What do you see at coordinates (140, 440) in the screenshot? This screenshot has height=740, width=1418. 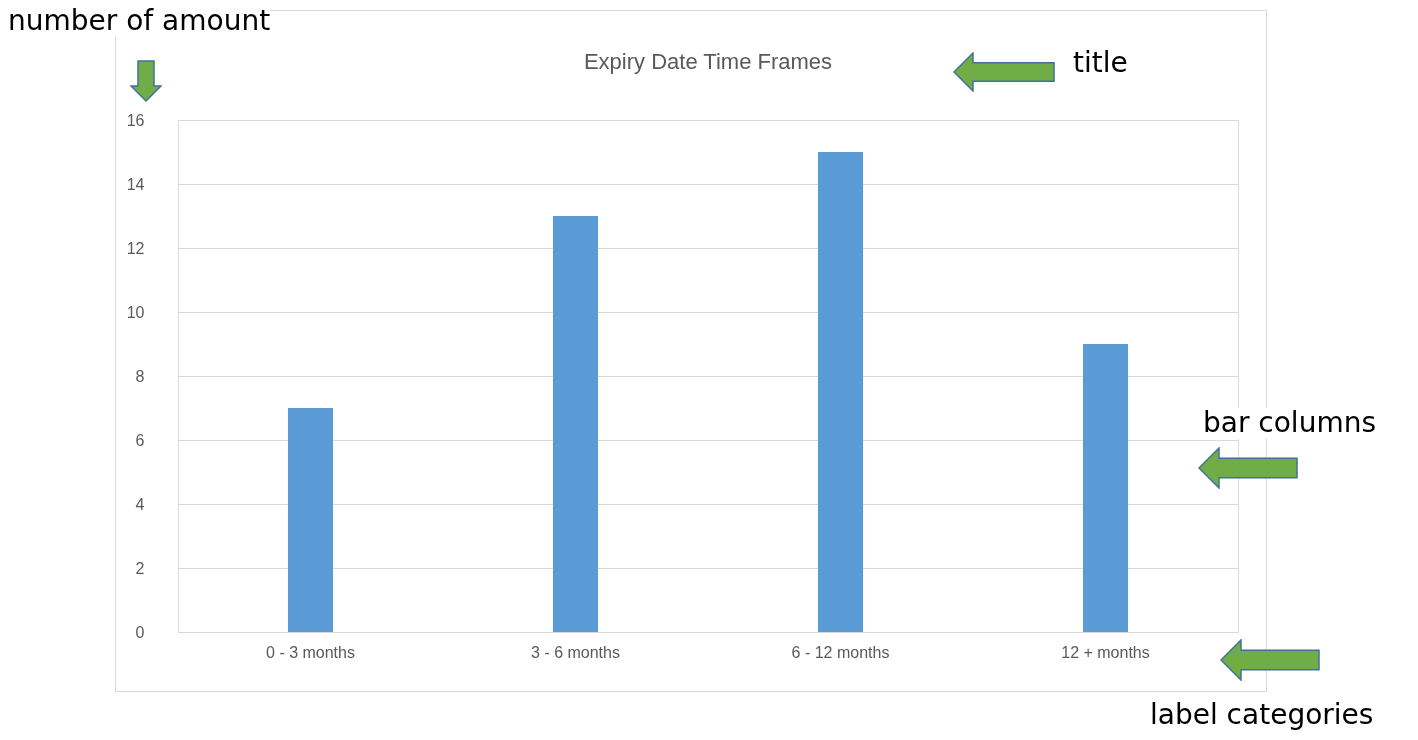 I see `y-tick-label: 6` at bounding box center [140, 440].